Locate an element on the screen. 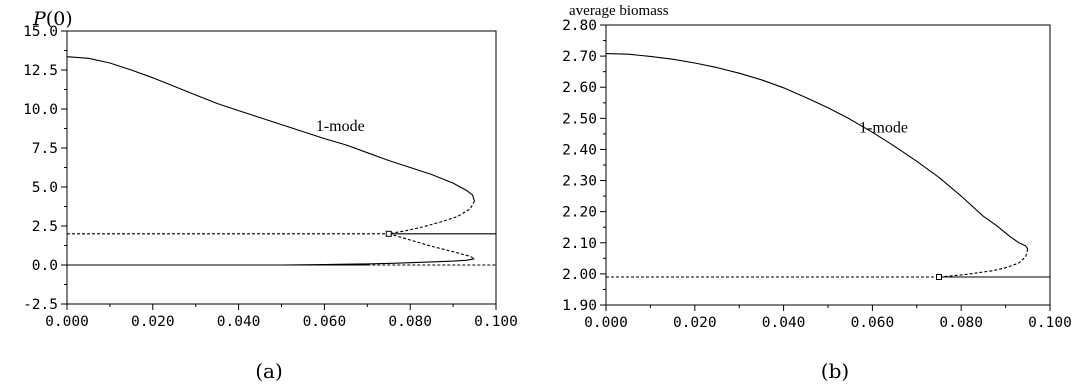 The height and width of the screenshot is (387, 1089). panel-b-caption: (b) is located at coordinates (835, 371).